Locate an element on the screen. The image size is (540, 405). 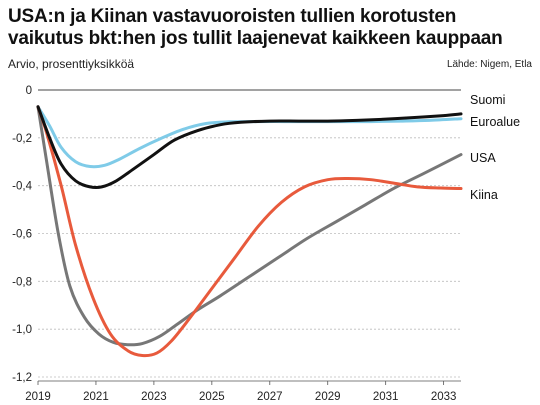
x-tick-label: 2031 is located at coordinates (386, 397).